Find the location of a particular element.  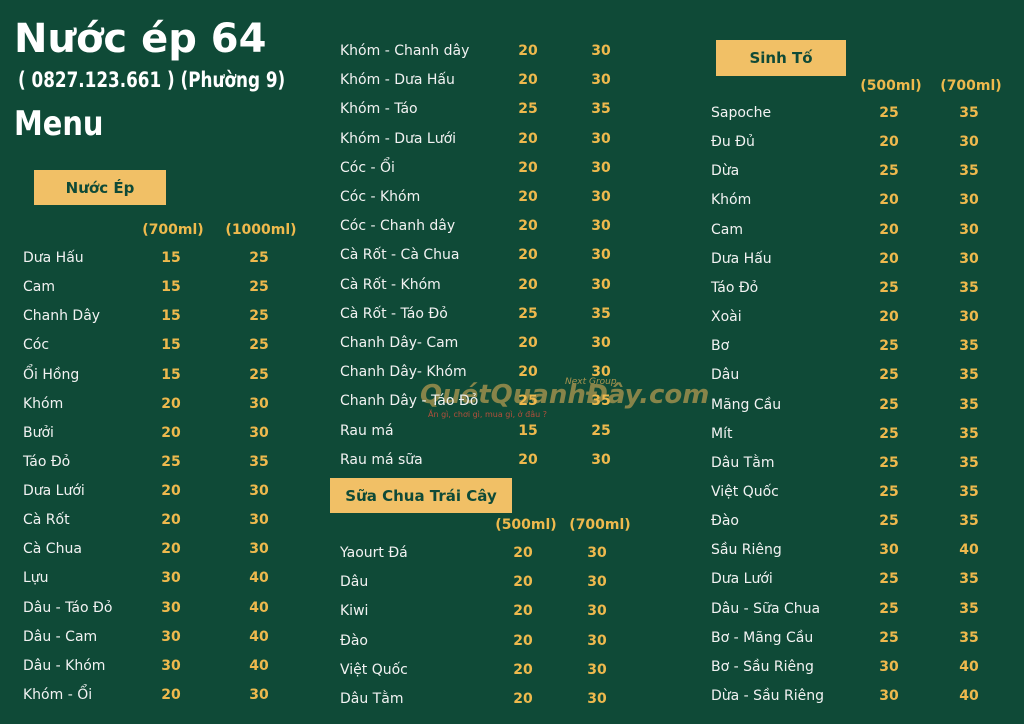

item-name: Dâu - Cam is located at coordinates (60, 636).